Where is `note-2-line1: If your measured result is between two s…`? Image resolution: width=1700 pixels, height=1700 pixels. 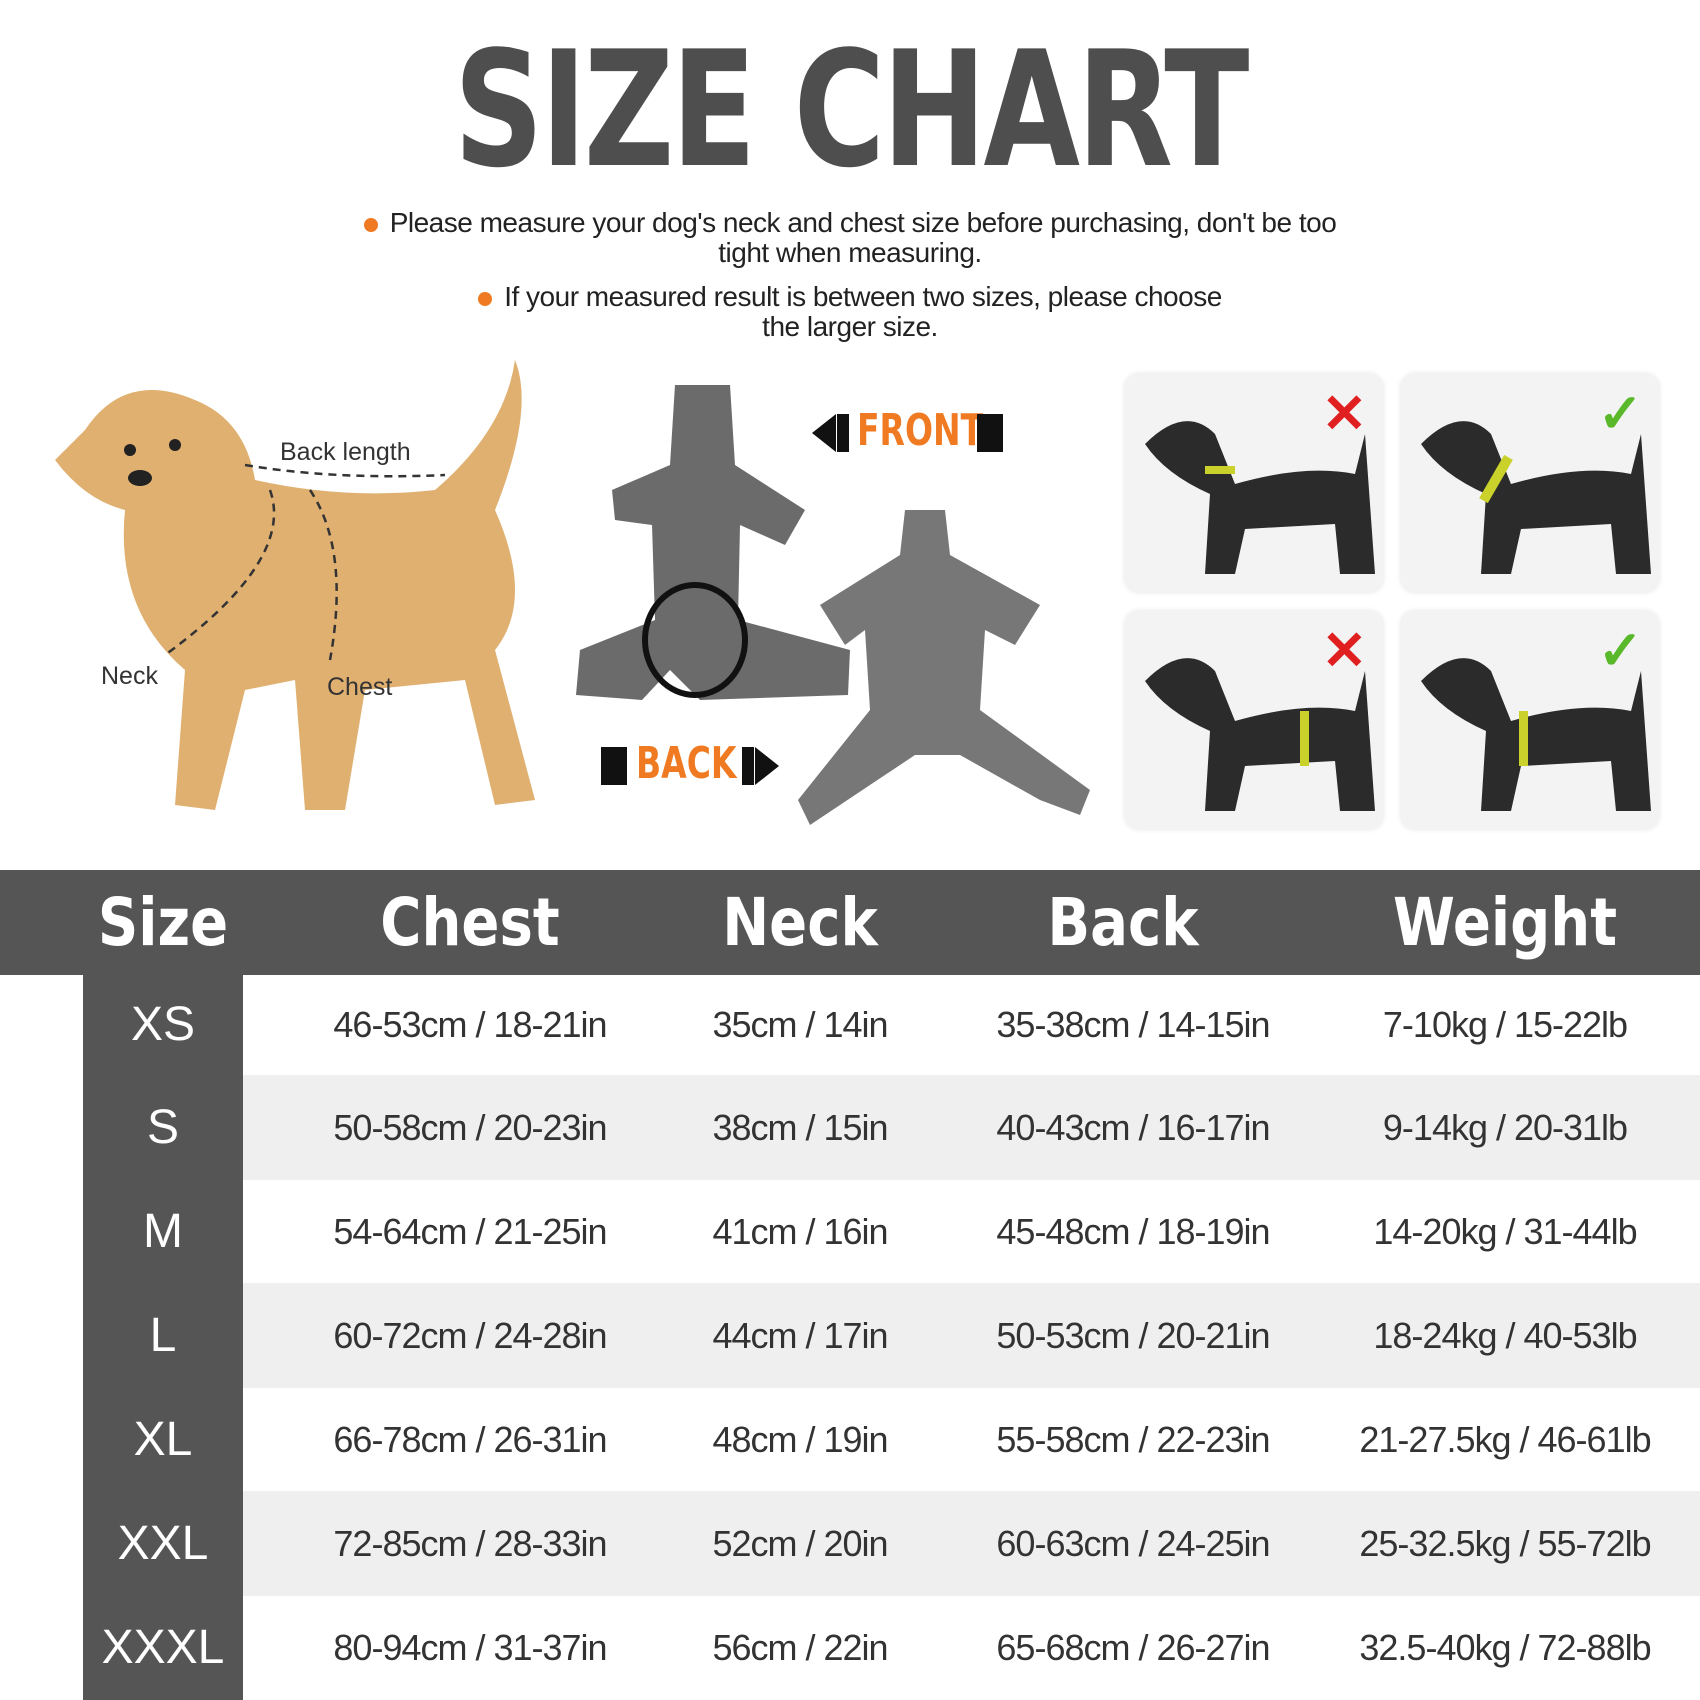
note-2-line1: If your measured result is between two s… is located at coordinates (863, 296).